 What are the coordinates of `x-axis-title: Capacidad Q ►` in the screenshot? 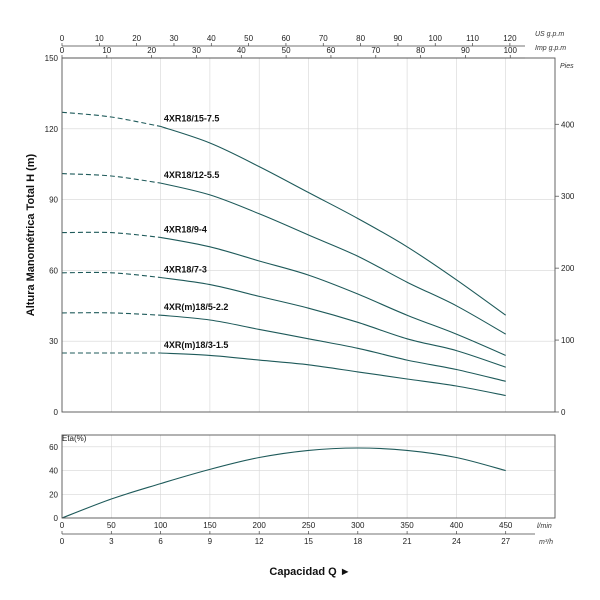 It's located at (309, 572).